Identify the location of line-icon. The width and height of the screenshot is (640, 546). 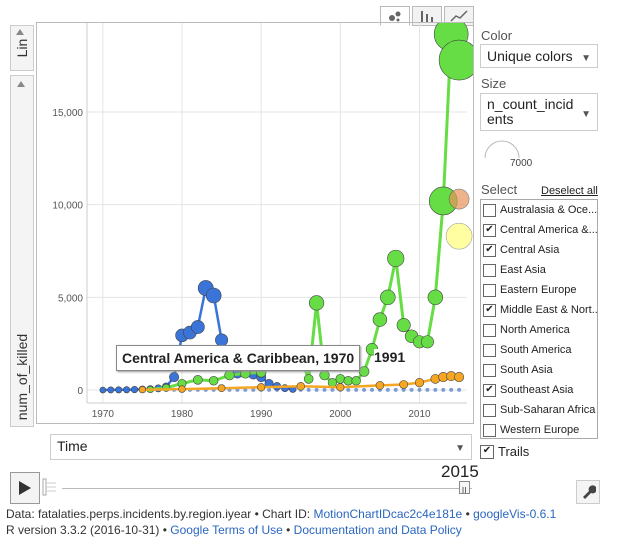
(459, 16).